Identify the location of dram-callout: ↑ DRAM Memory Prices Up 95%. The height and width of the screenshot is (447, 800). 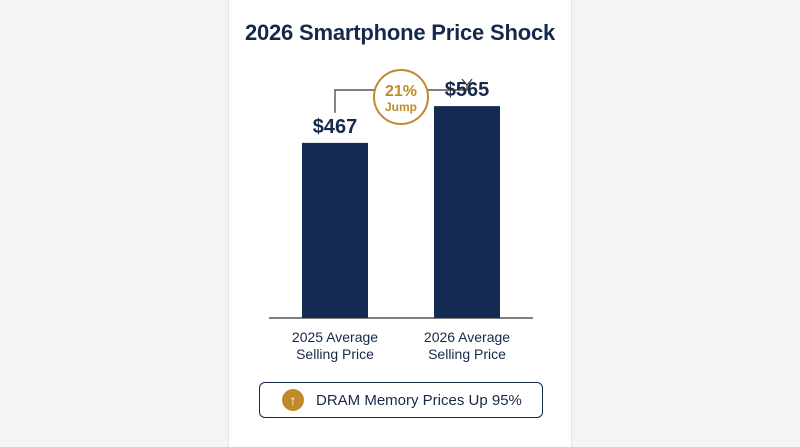
(401, 400).